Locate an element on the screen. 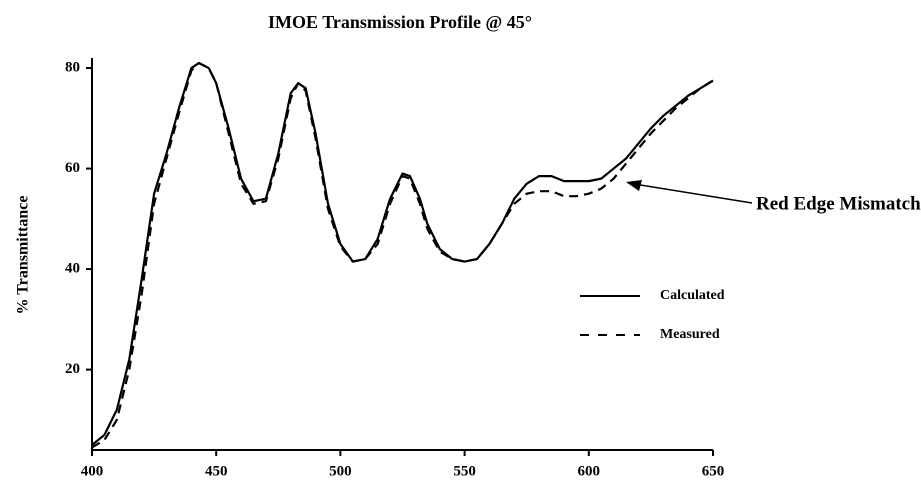  x-tick-label: 500 is located at coordinates (340, 471).